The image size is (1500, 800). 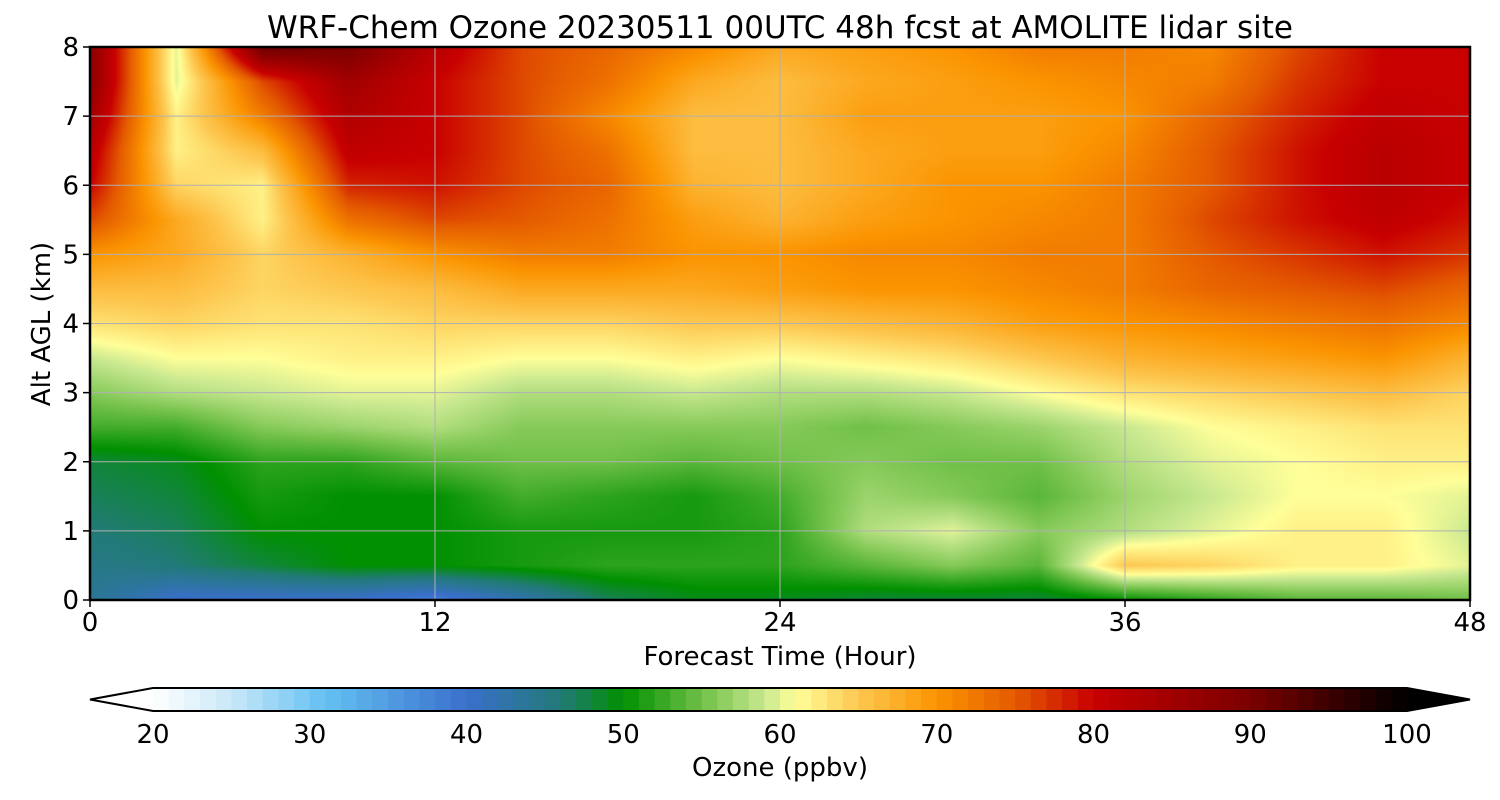 What do you see at coordinates (70, 394) in the screenshot?
I see `y-tick-label: 3` at bounding box center [70, 394].